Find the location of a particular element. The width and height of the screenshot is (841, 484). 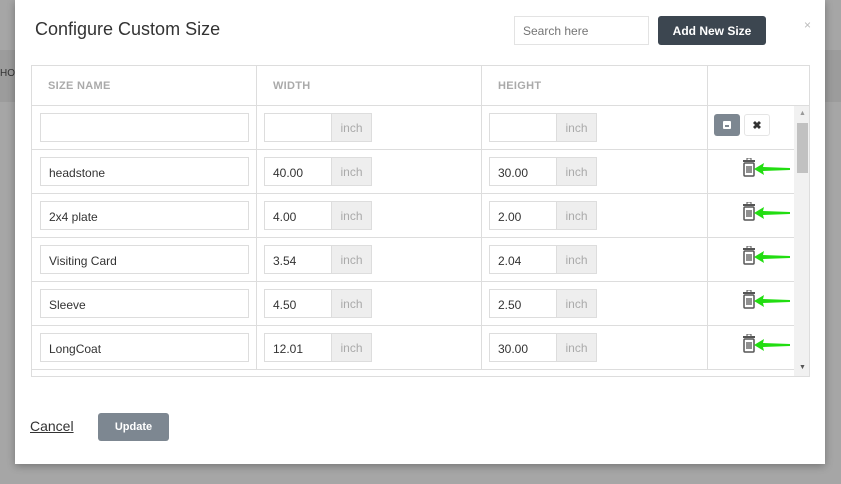

add-new-size-button: Add New Size is located at coordinates (712, 30).